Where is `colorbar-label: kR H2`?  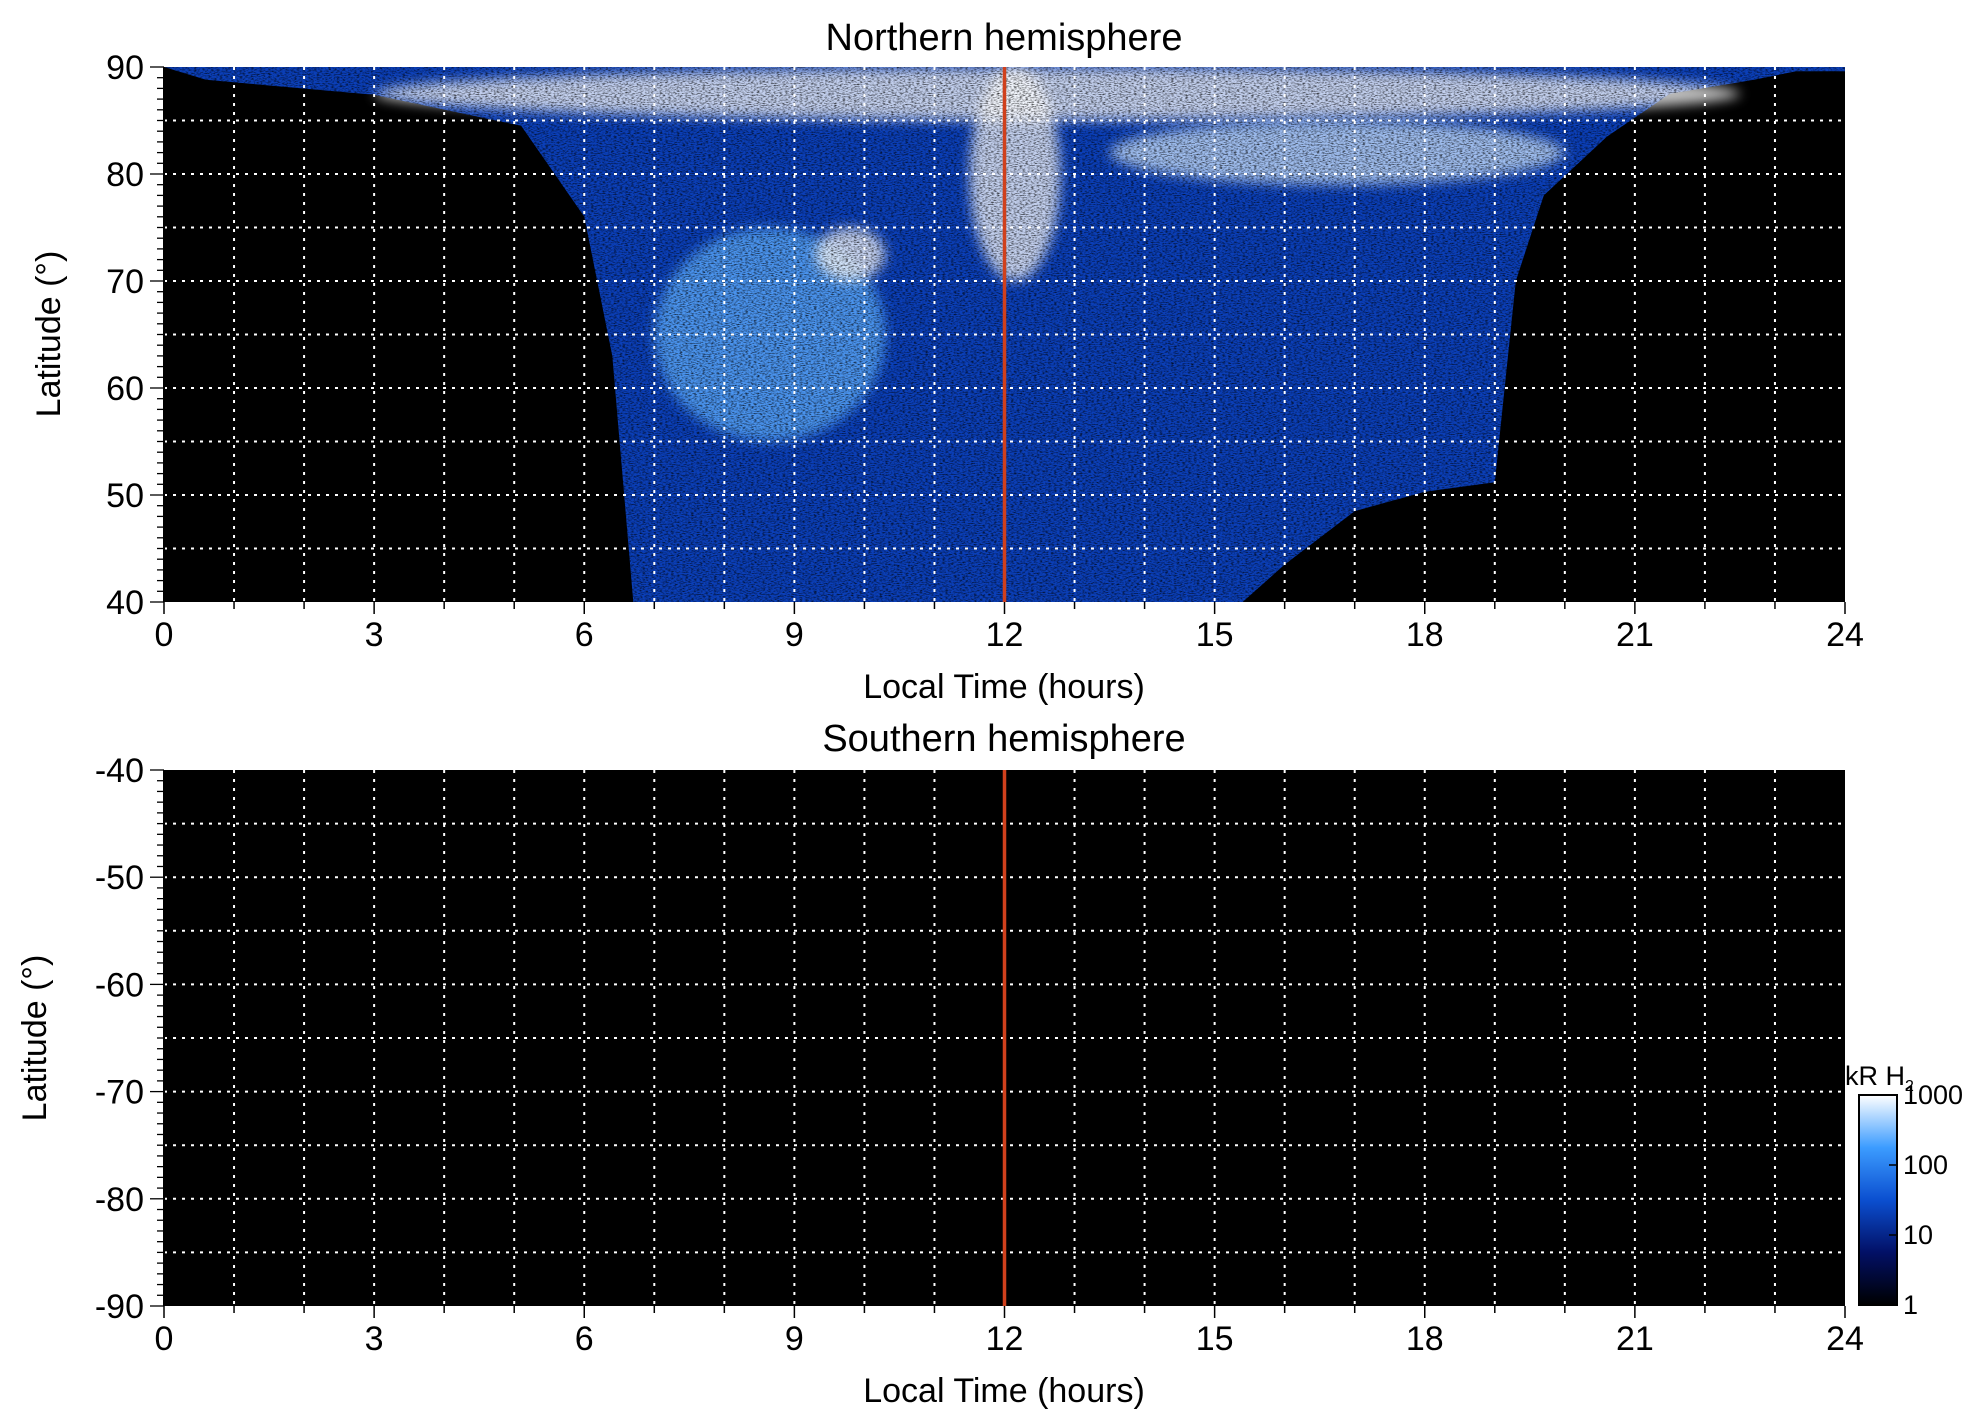 colorbar-label: kR H2 is located at coordinates (1879, 1078).